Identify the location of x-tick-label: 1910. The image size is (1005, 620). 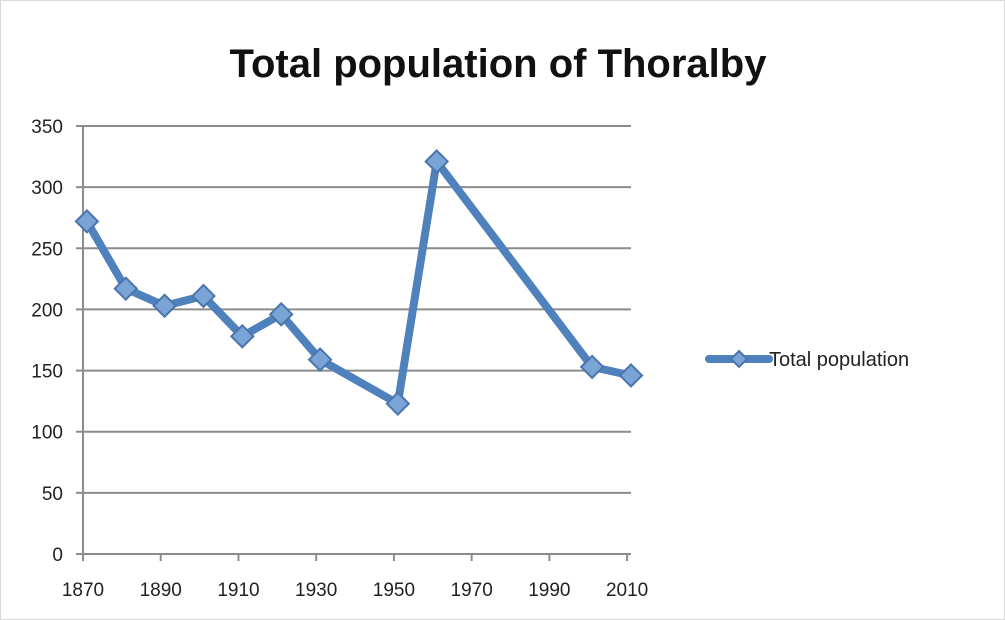
(238, 590).